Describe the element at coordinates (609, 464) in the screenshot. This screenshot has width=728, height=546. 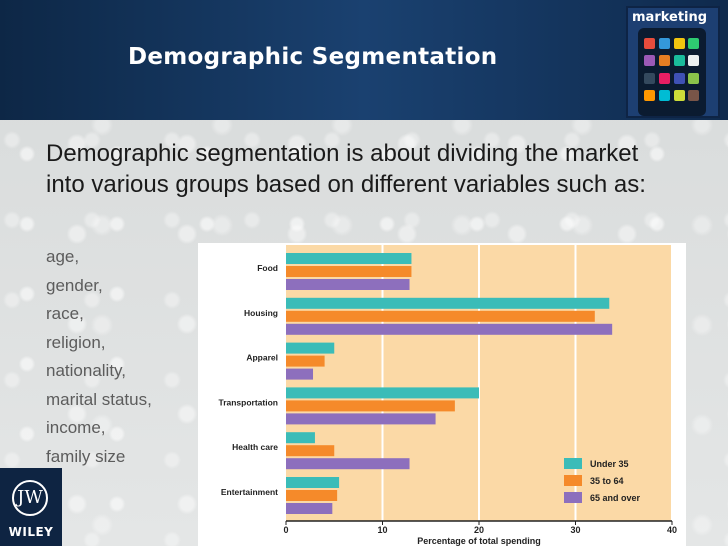
I see `legend-label: Under 35` at that location.